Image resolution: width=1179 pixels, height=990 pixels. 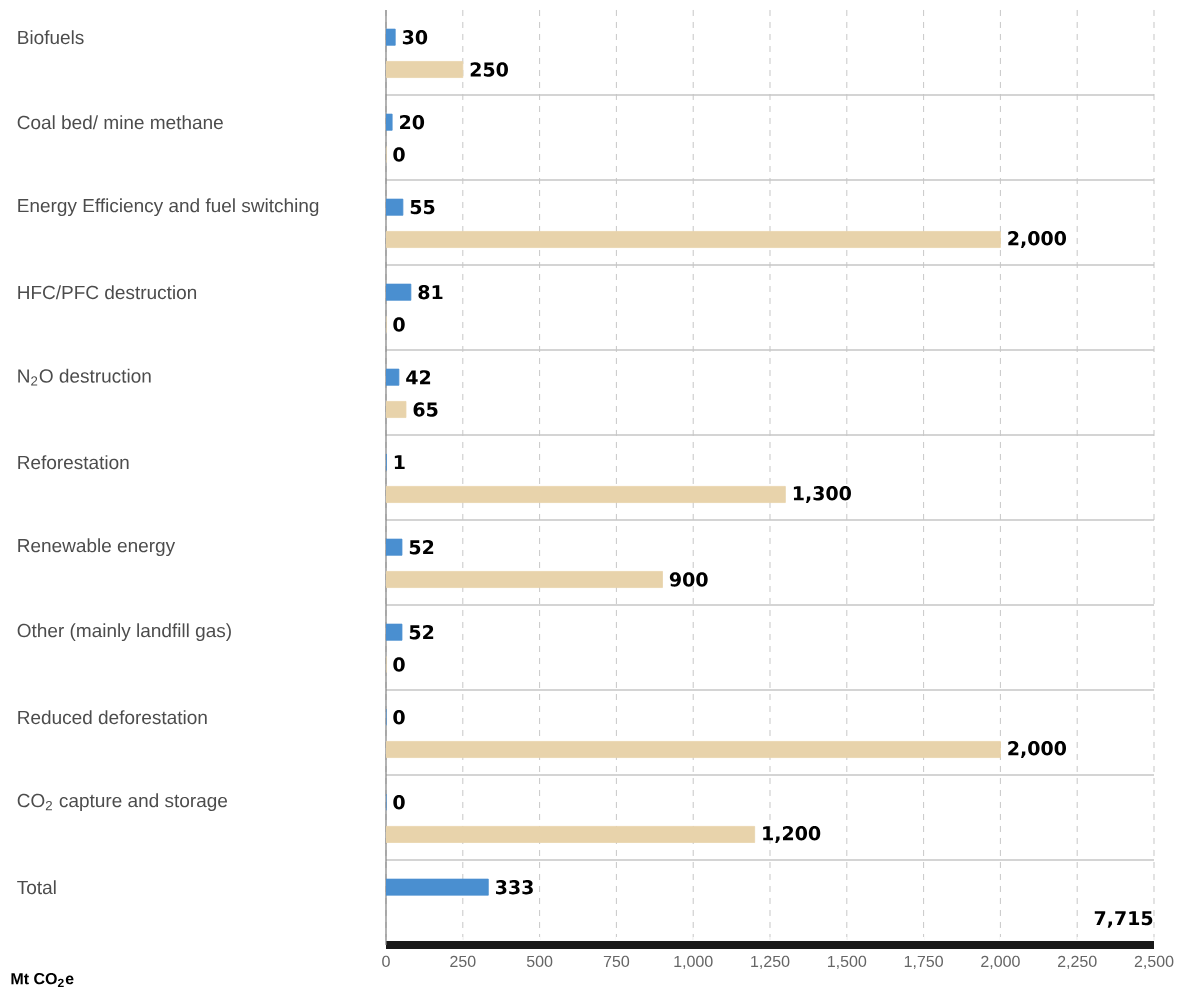 What do you see at coordinates (120, 122) in the screenshot?
I see `y-tick-label: Coal bed/ mine methane` at bounding box center [120, 122].